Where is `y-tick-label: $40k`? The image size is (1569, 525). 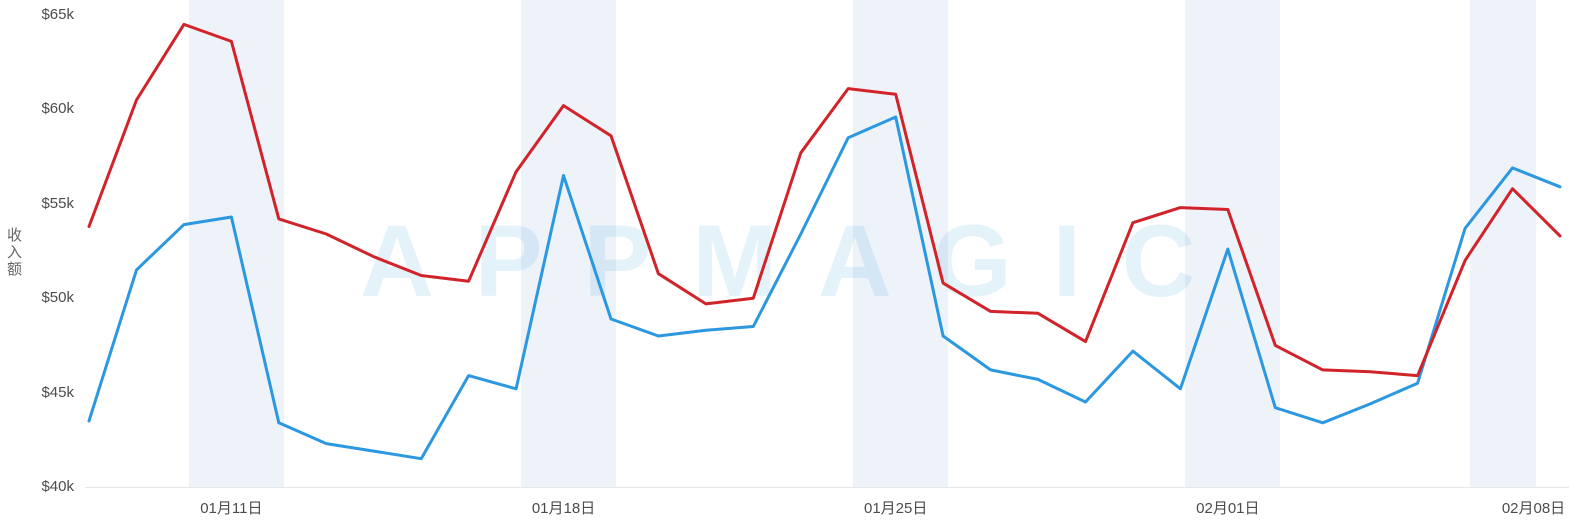 y-tick-label: $40k is located at coordinates (57, 486).